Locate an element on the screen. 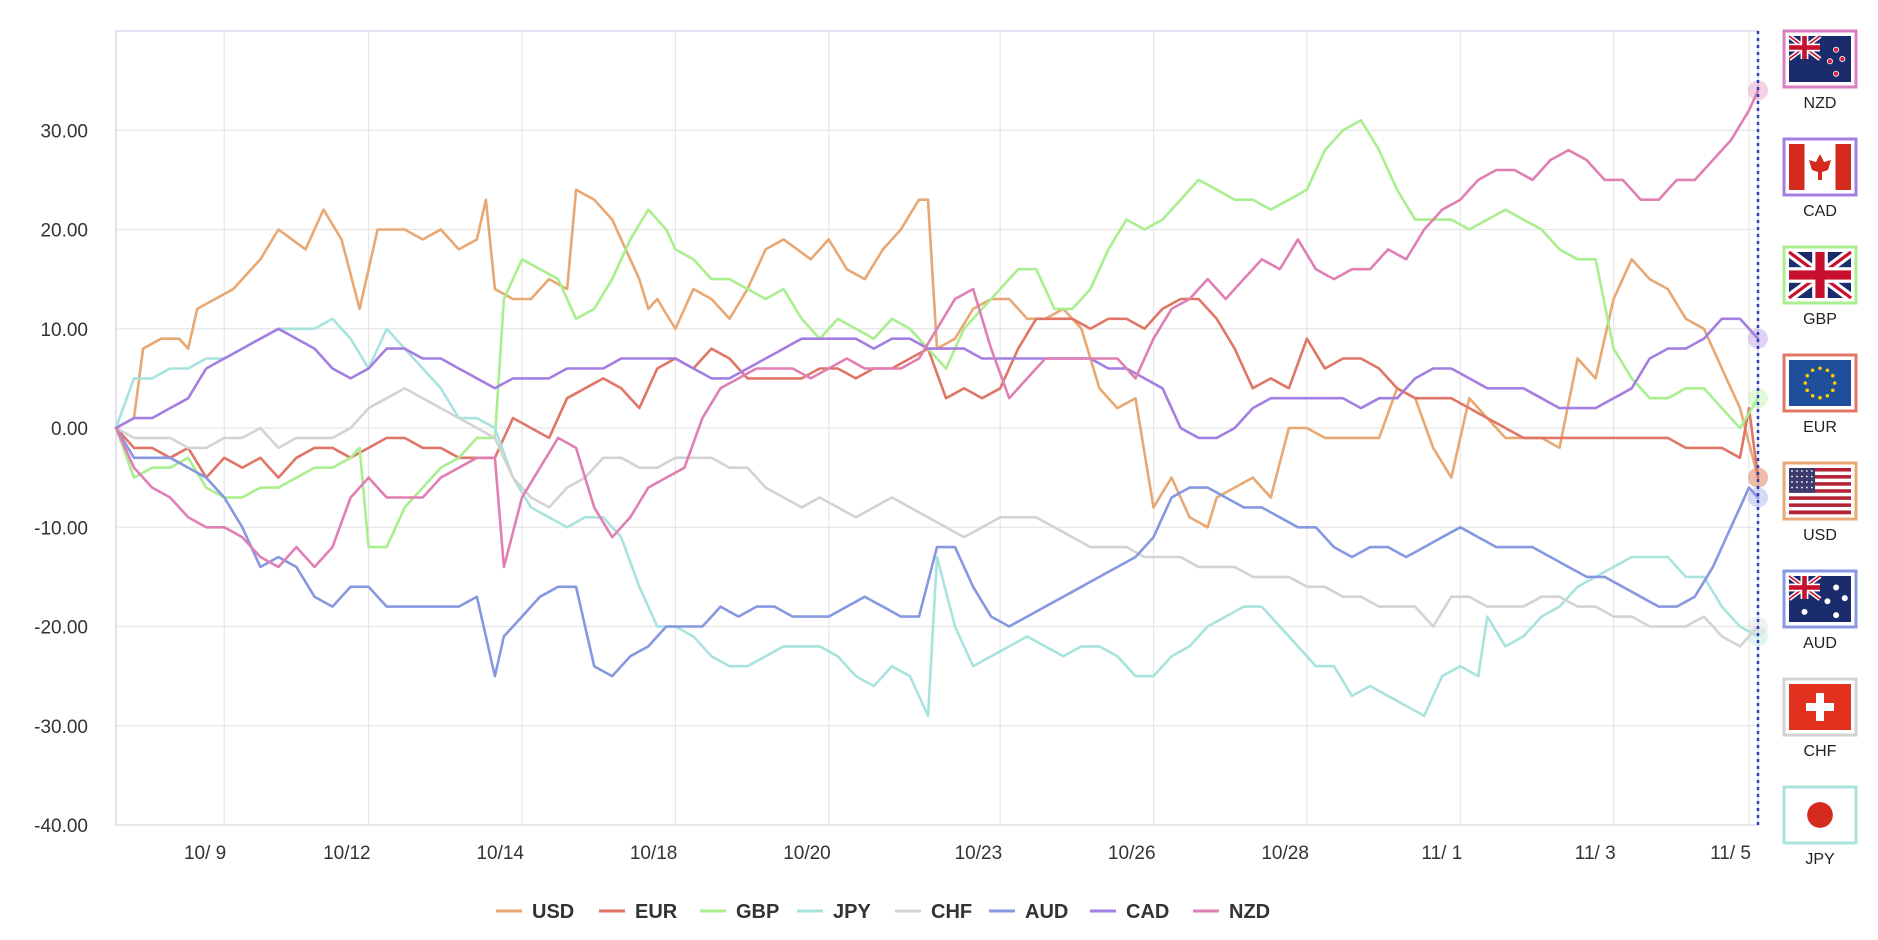  flag-item-gbp: GBP is located at coordinates (1820, 286).